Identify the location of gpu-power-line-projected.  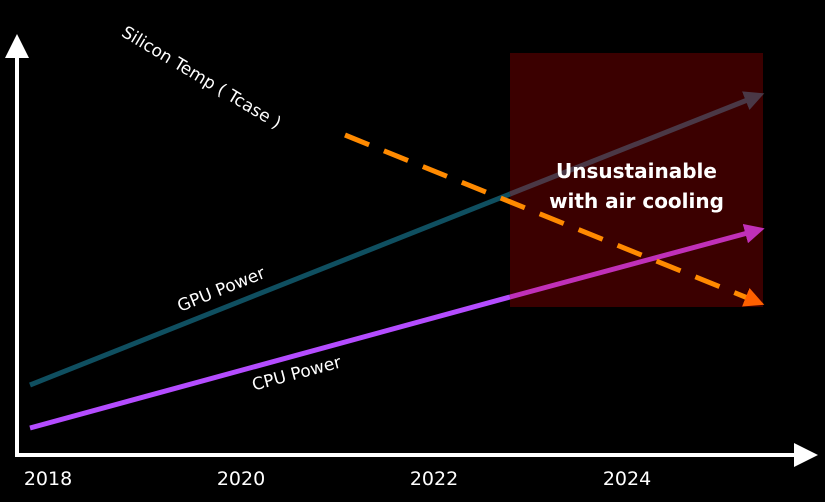
(637, 144).